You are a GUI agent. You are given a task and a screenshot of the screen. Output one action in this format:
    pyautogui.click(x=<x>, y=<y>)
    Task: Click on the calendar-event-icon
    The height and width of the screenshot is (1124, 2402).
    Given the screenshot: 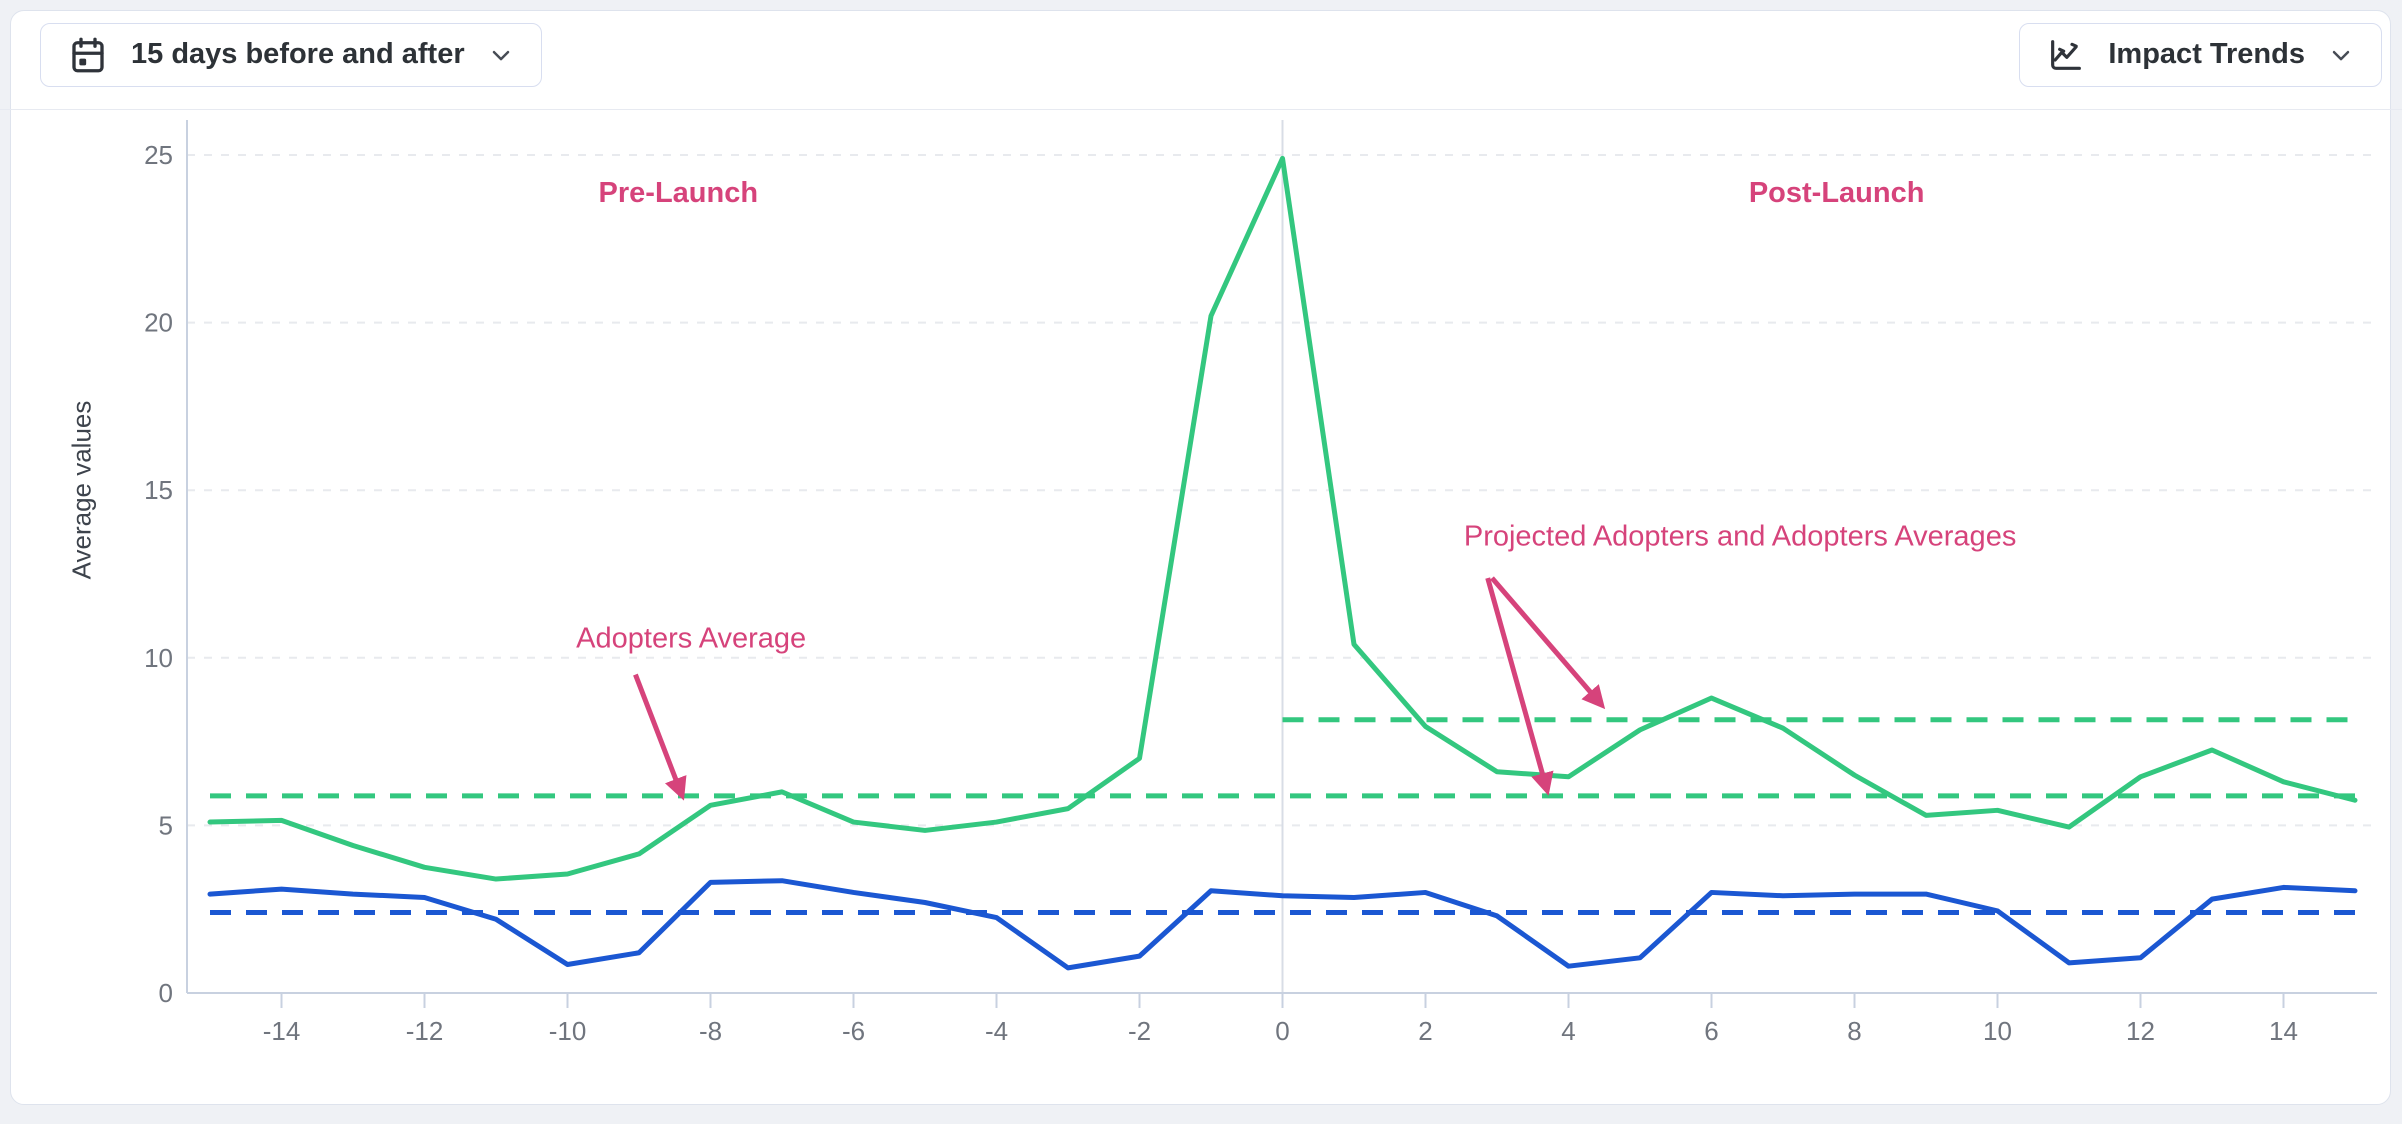 What is the action you would take?
    pyautogui.click(x=88, y=54)
    